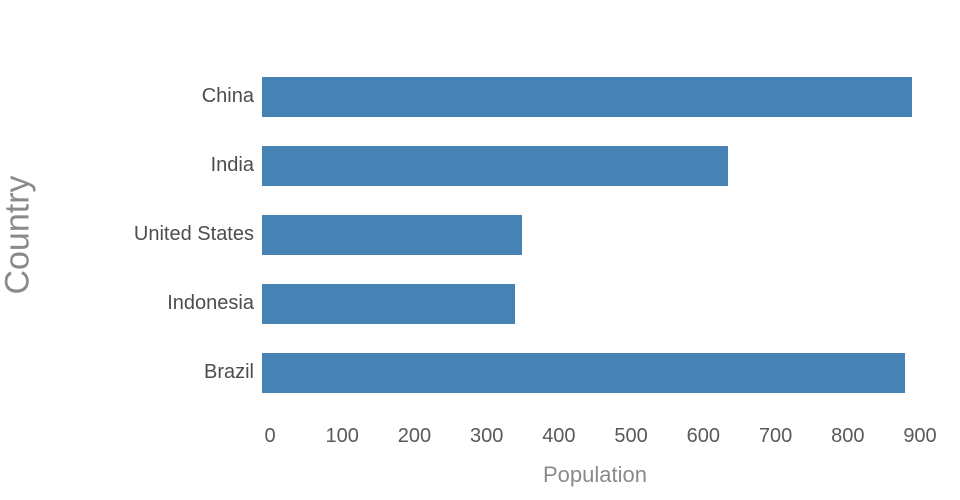 This screenshot has height=500, width=960. I want to click on x-tick-label: 500, so click(631, 436).